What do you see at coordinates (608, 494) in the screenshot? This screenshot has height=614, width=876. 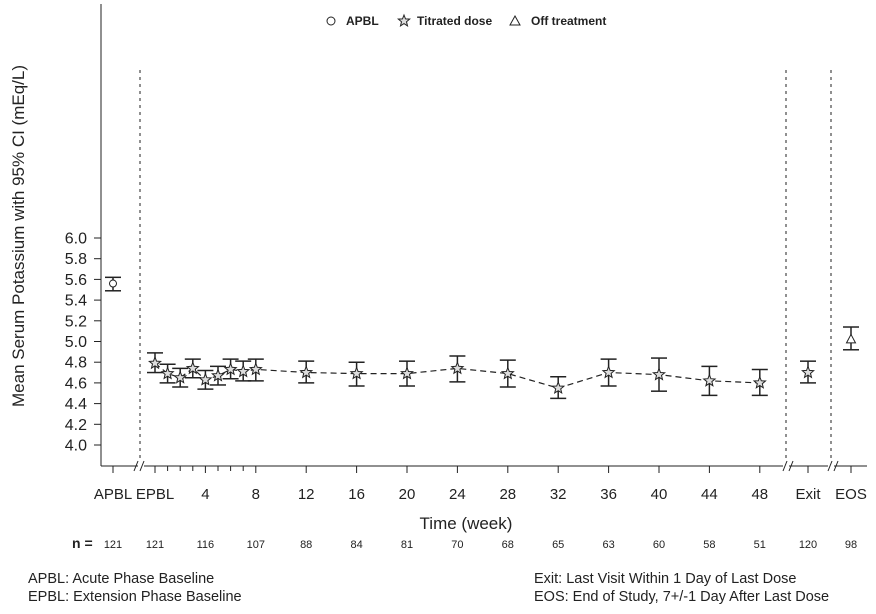 I see `x-tick-label: 36` at bounding box center [608, 494].